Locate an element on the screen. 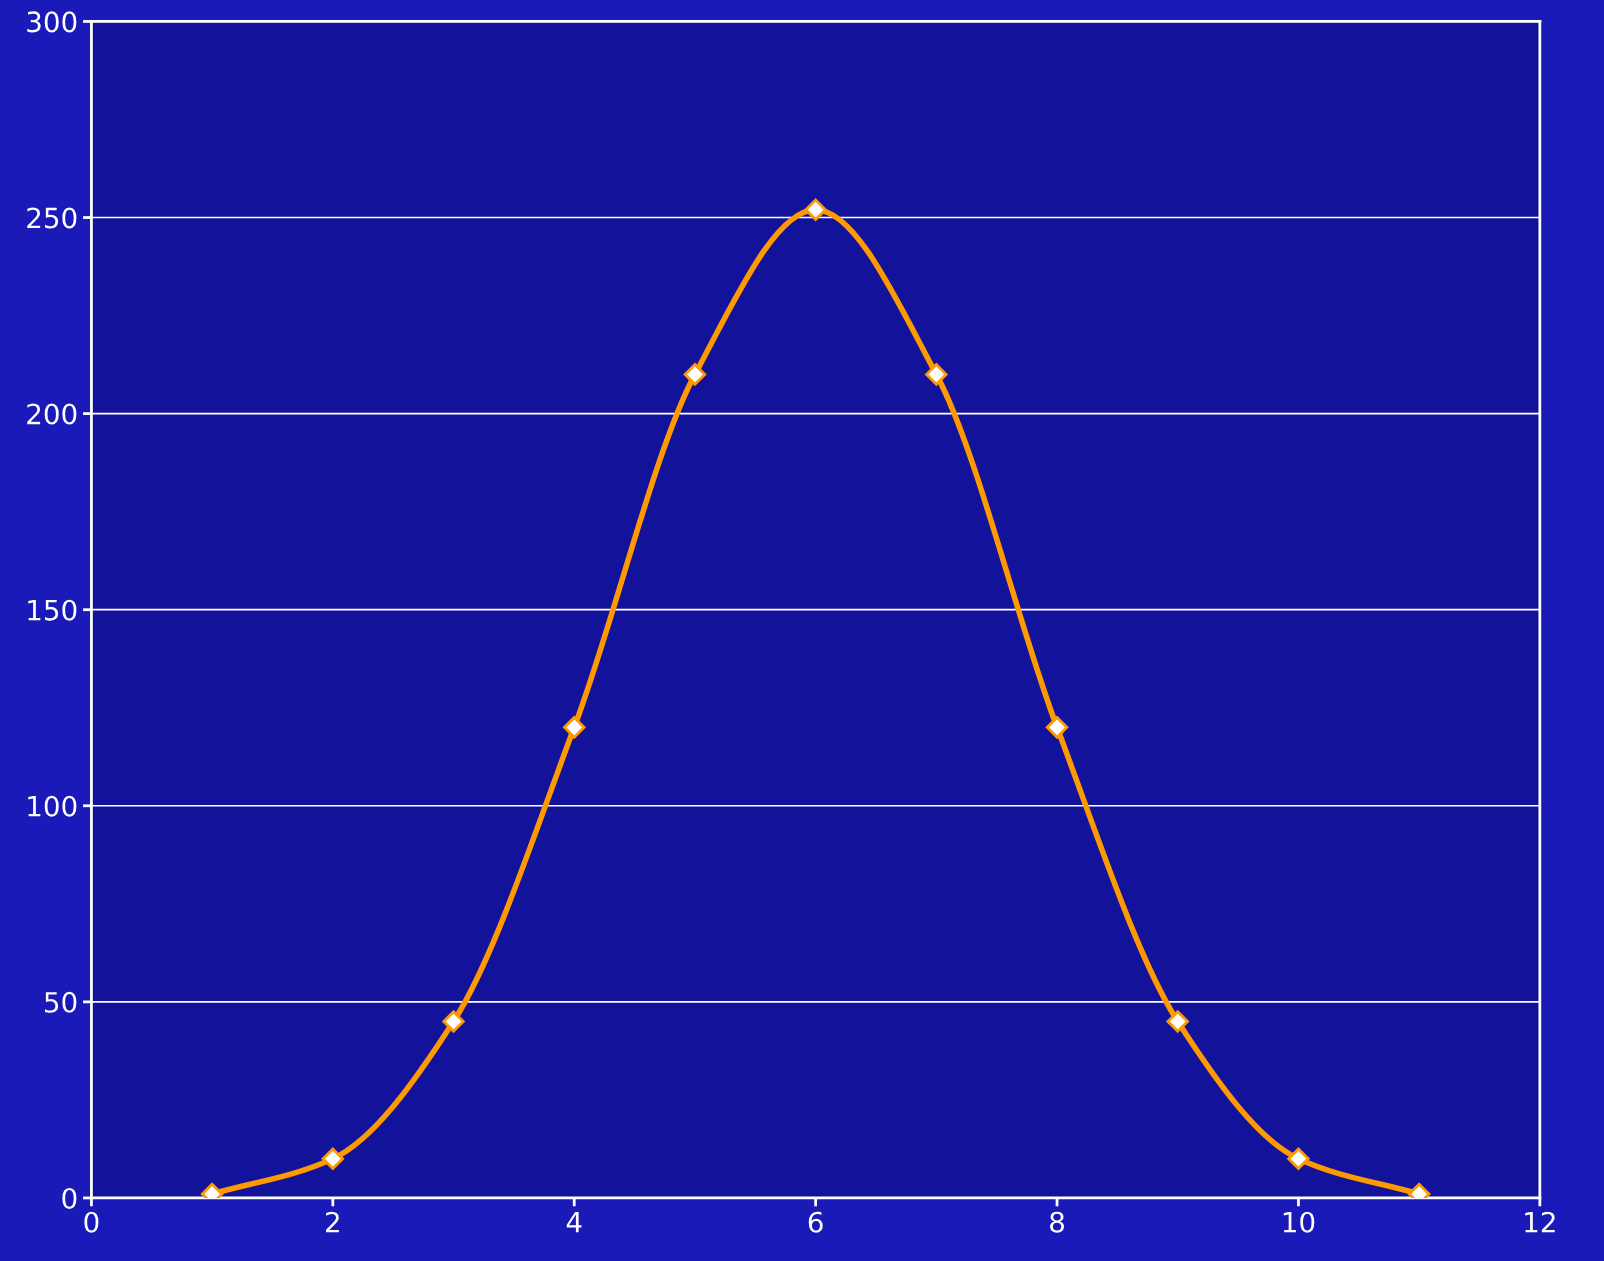 Image resolution: width=1604 pixels, height=1261 pixels. y-tick-label: 300 is located at coordinates (52, 22).